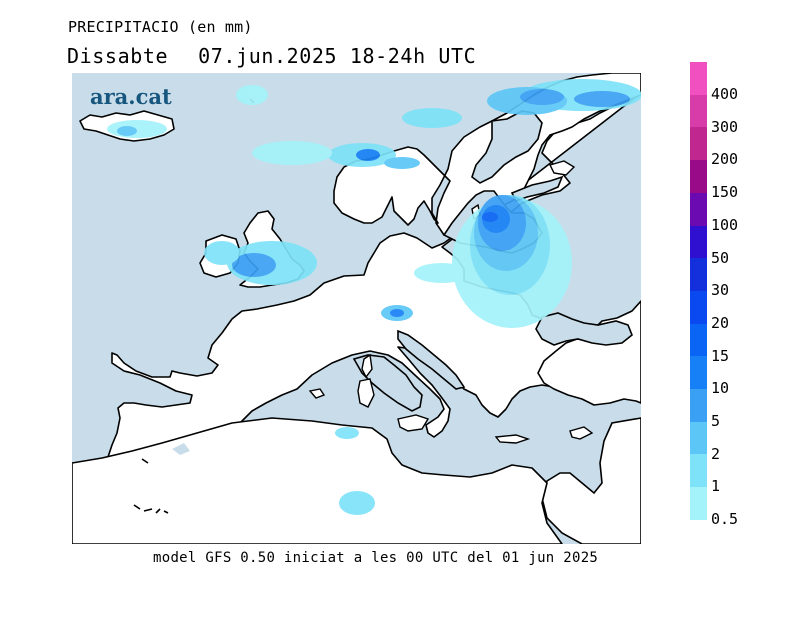 The image size is (800, 617). I want to click on sardinia, so click(366, 393).